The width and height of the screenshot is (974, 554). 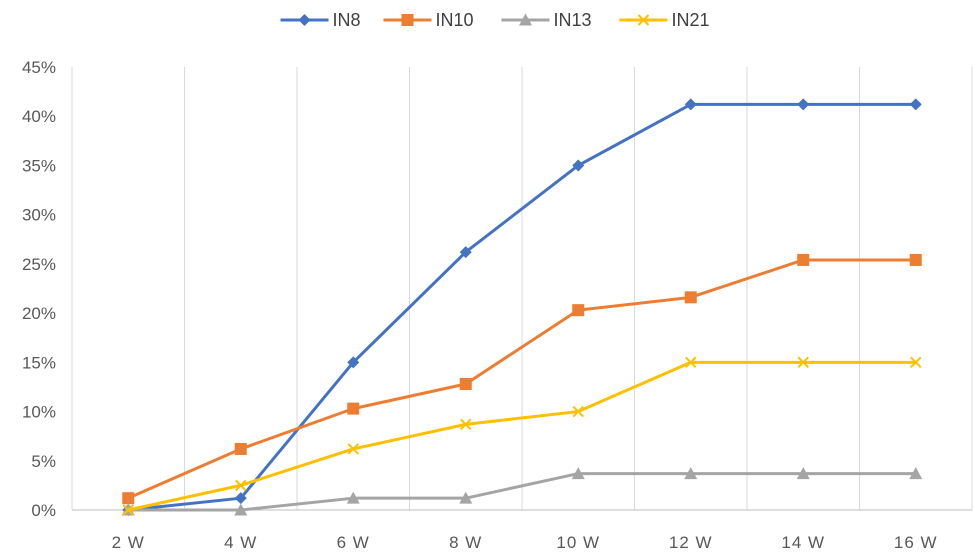 I want to click on x-tick-label: 2 W, so click(x=128, y=542).